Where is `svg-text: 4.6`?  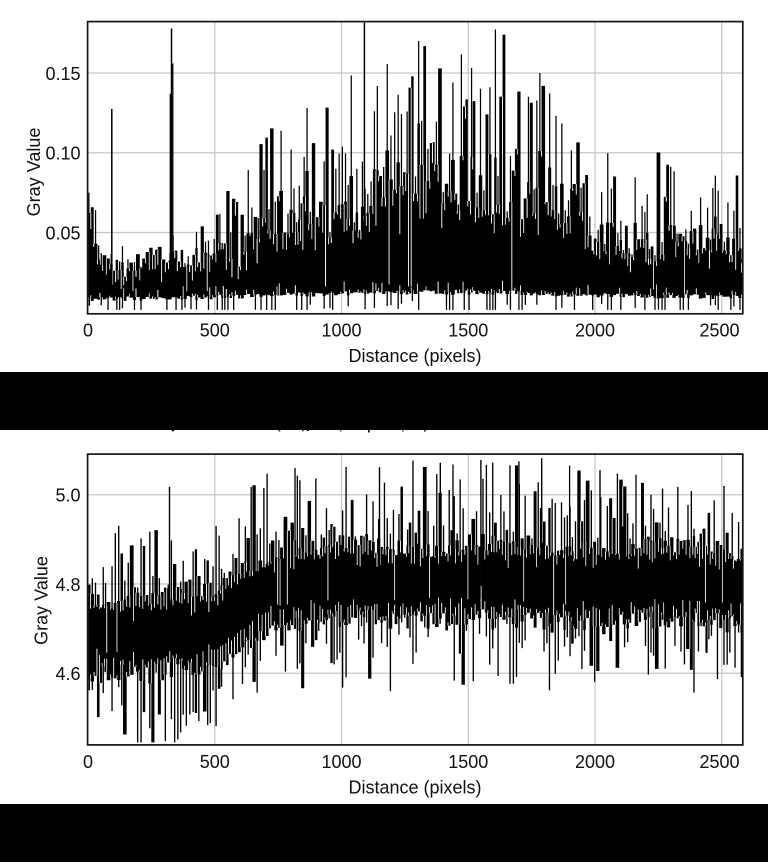
svg-text: 4.6 is located at coordinates (67, 674).